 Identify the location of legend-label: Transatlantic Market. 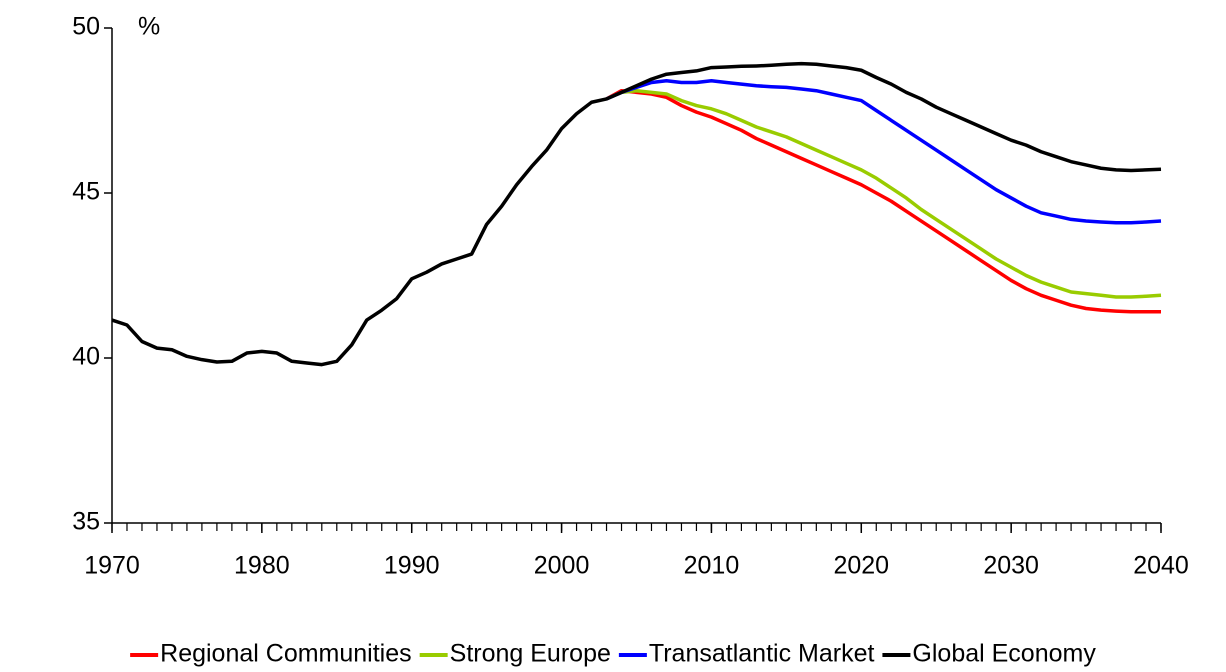
(762, 654).